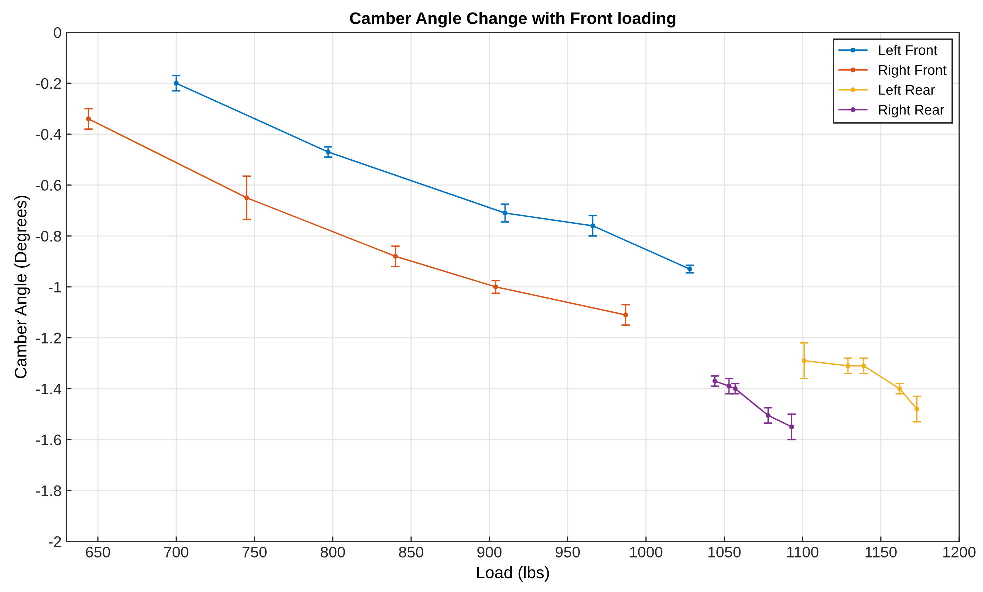 The height and width of the screenshot is (592, 983). What do you see at coordinates (960, 552) in the screenshot?
I see `x-tick-label: 1200` at bounding box center [960, 552].